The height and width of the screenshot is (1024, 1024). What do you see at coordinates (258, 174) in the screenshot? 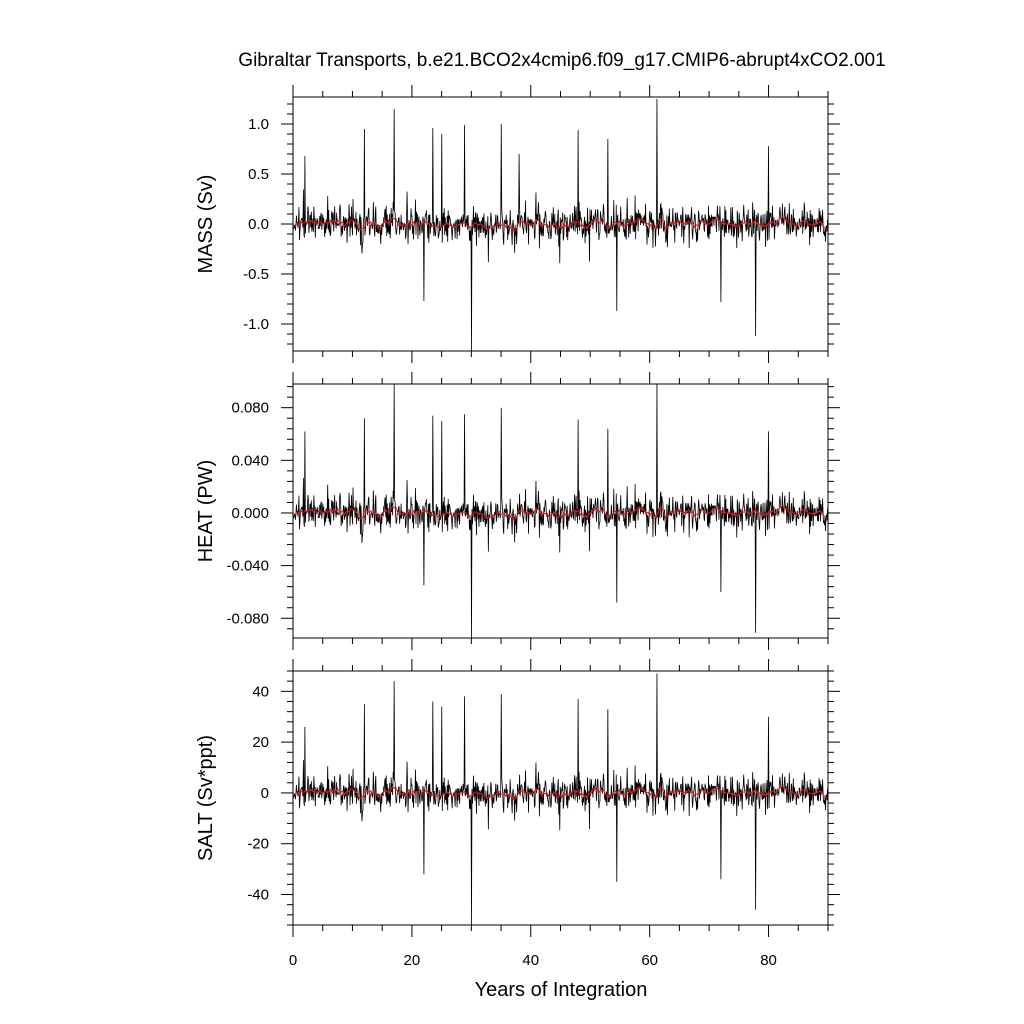
I see `y-tick-label: 0.5` at bounding box center [258, 174].